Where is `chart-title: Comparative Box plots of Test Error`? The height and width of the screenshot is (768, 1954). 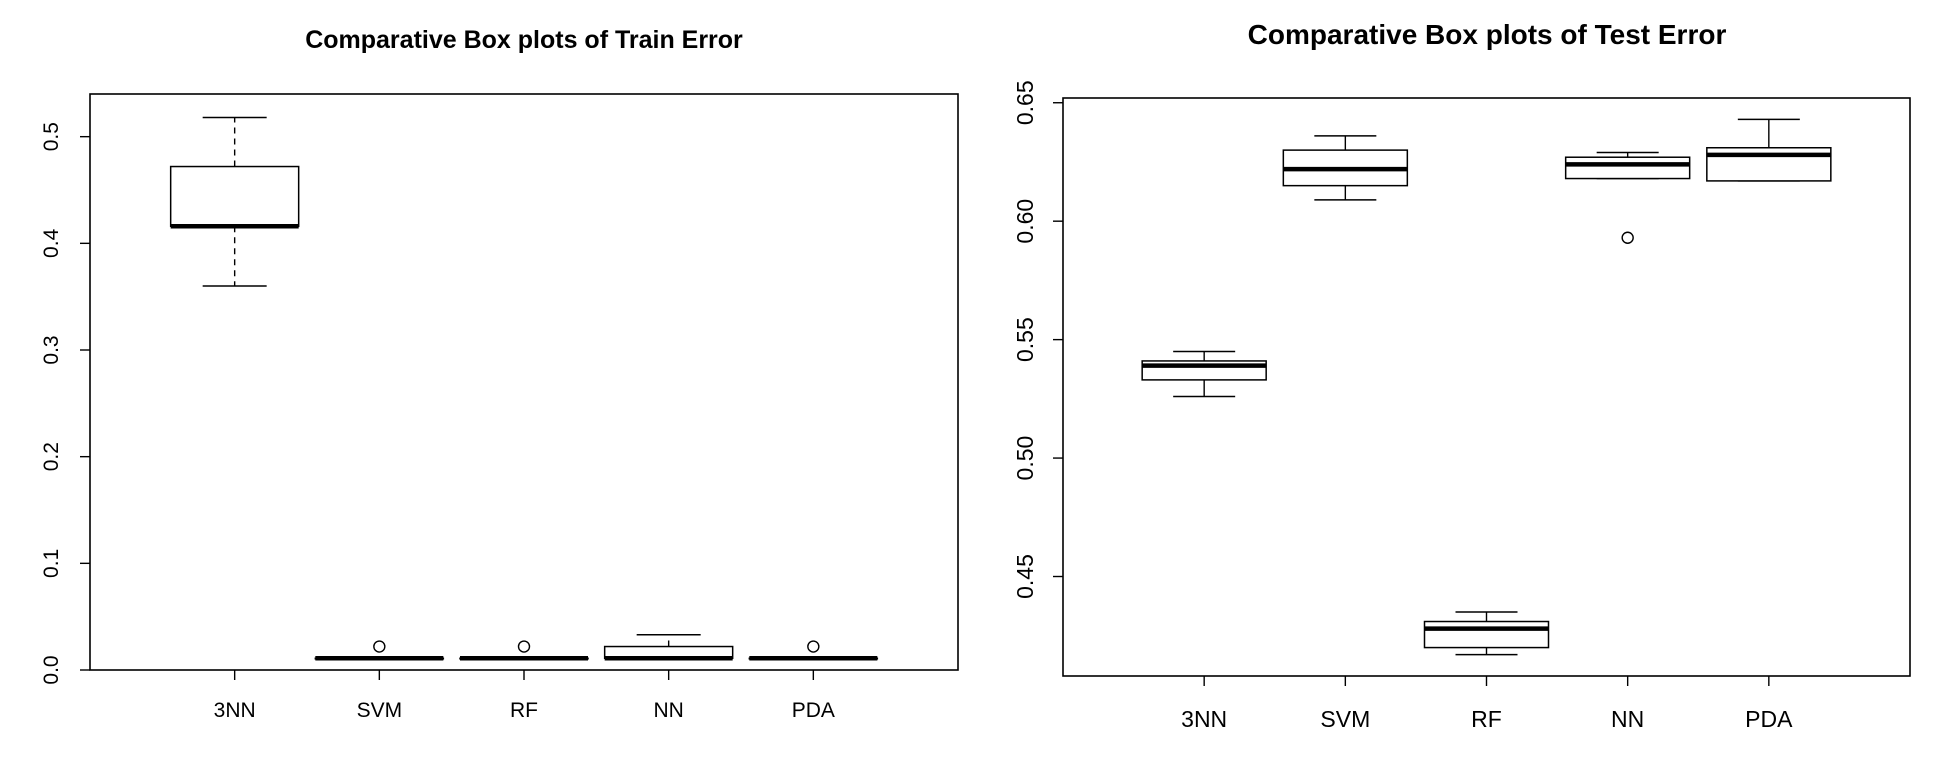
chart-title: Comparative Box plots of Test Error is located at coordinates (1487, 34).